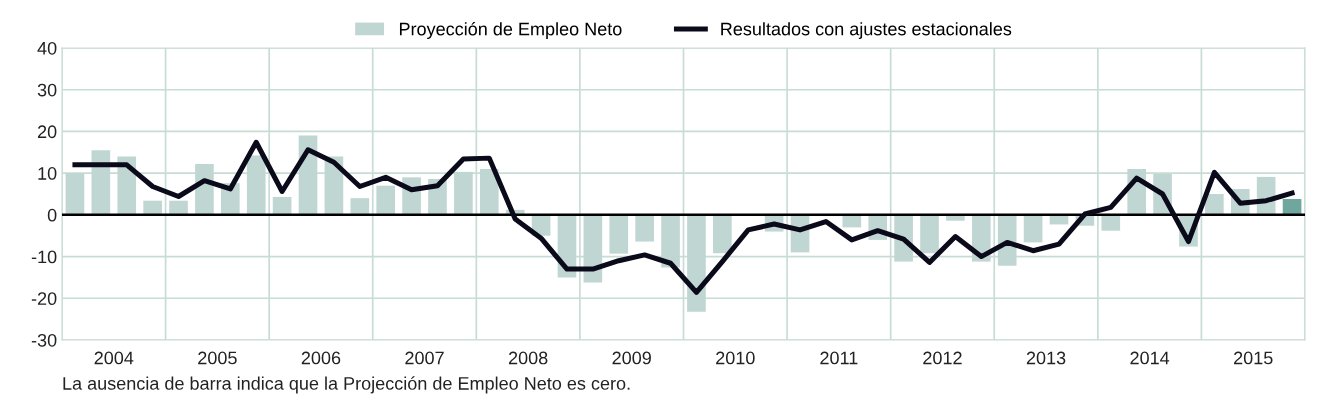 This screenshot has height=403, width=1333. Describe the element at coordinates (631, 358) in the screenshot. I see `x-tick-label: 2009` at that location.